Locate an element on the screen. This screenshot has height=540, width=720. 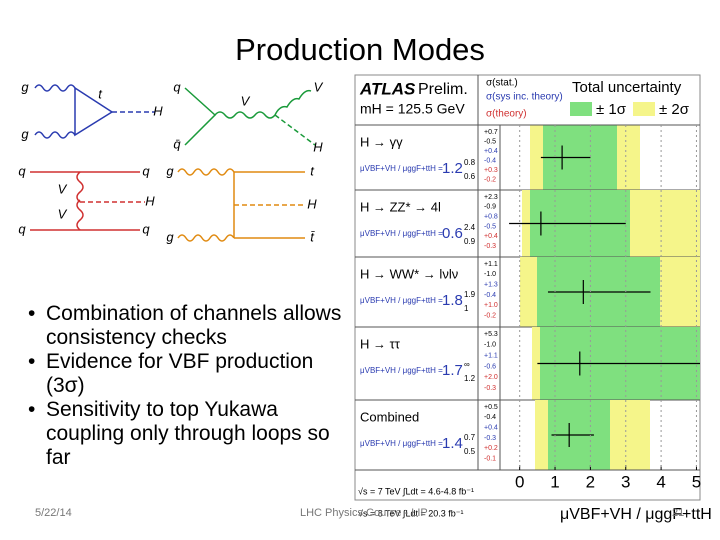
panel-value: 1.7 is located at coordinates (452, 370).